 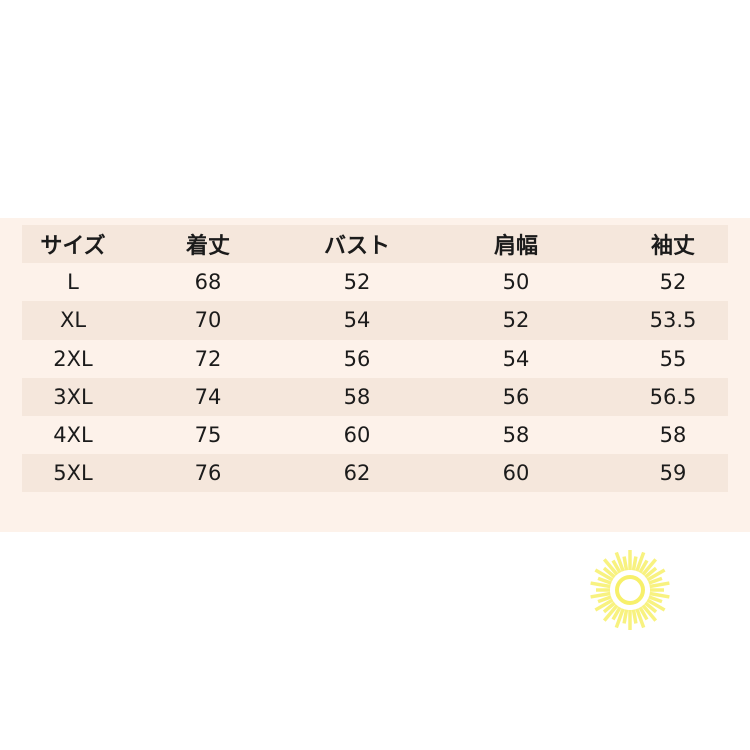 I want to click on table-cell: 3XL, so click(x=73, y=396).